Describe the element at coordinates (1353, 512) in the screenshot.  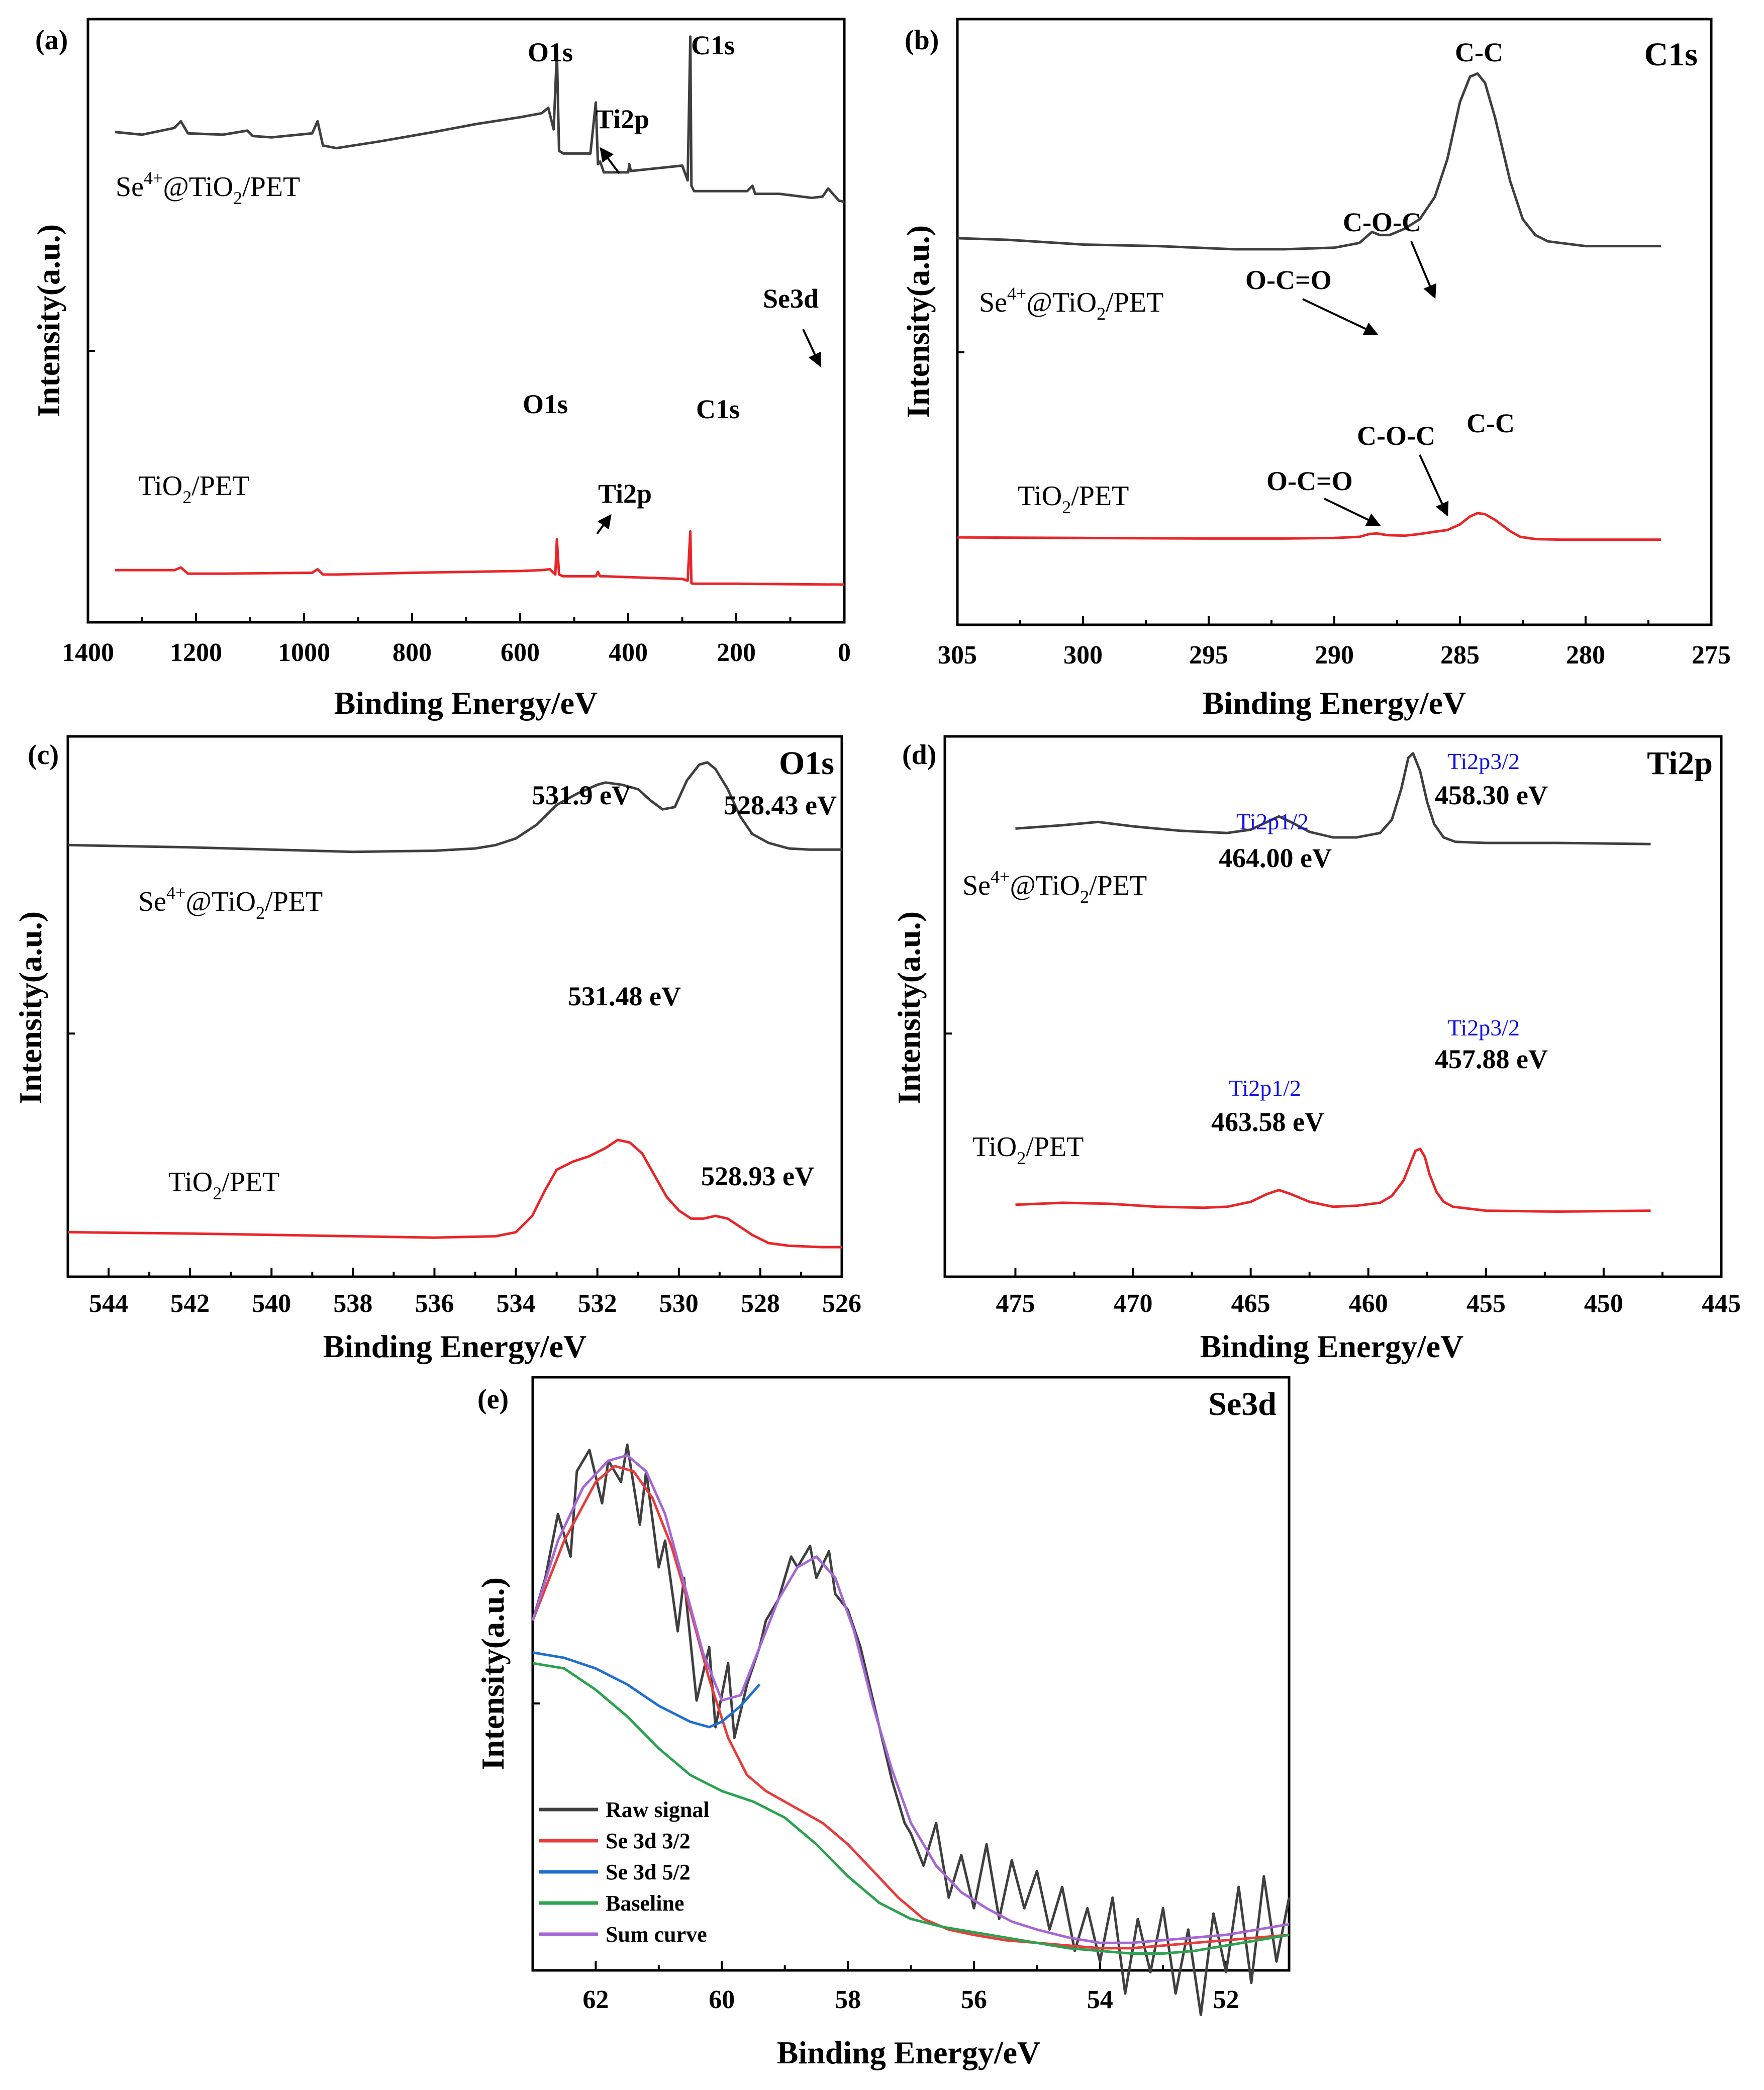
I see `panel-b-ti-oco-arrow` at that location.